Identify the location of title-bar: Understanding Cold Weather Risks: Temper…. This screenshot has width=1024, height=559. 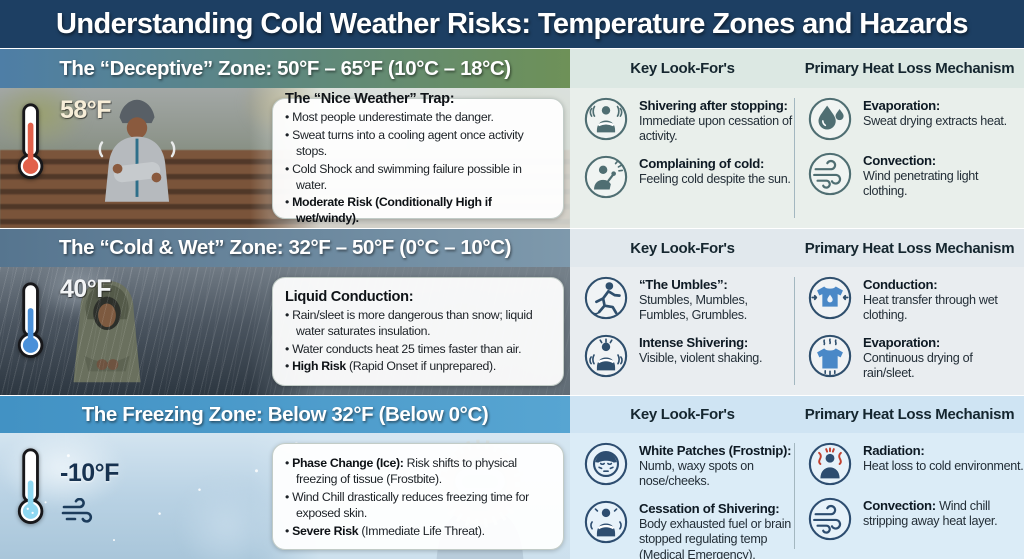
(512, 24).